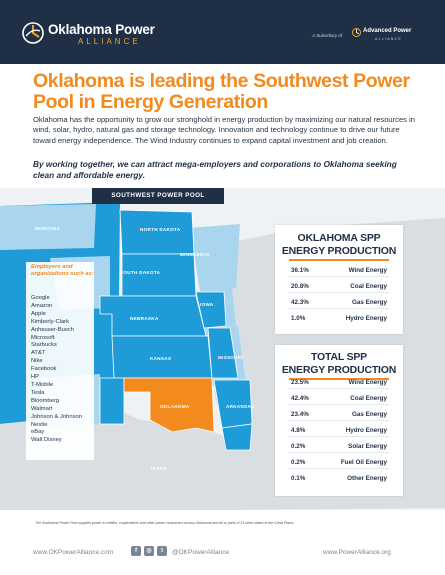  What do you see at coordinates (149, 551) in the screenshot?
I see `instagram-icon: ◎` at bounding box center [149, 551].